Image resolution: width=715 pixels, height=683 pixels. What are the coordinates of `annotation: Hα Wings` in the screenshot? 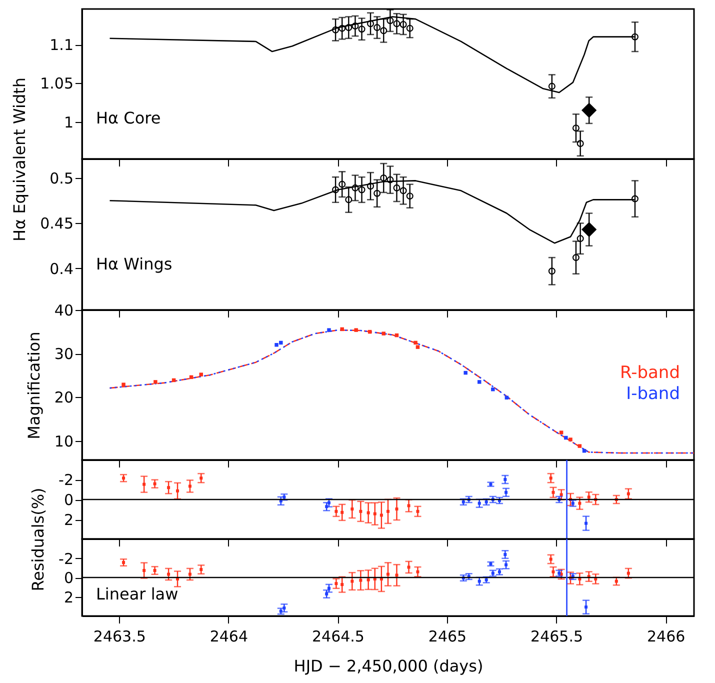 It's located at (134, 264).